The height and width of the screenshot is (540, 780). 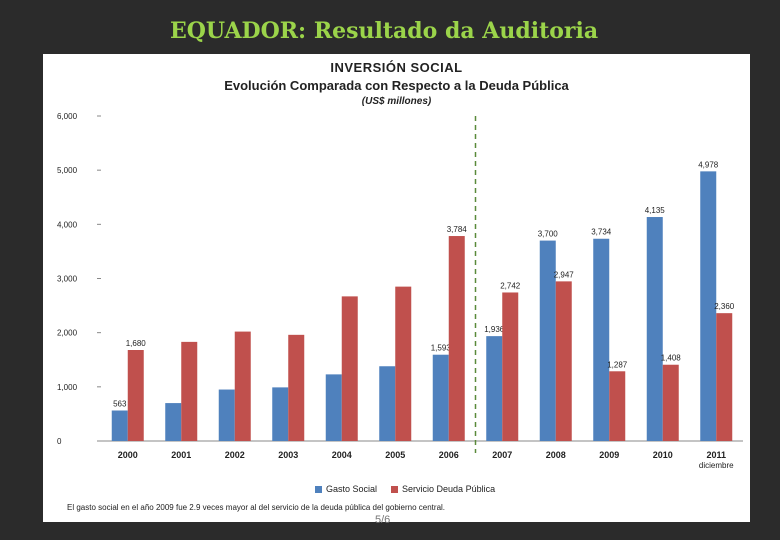 I want to click on x-tick-label: 2001, so click(x=181, y=455).